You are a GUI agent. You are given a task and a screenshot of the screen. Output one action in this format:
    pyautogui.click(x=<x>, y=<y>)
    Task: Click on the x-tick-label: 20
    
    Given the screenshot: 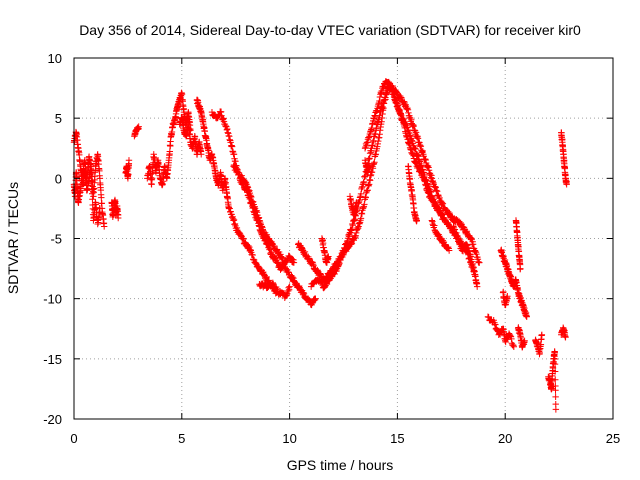 What is the action you would take?
    pyautogui.click(x=505, y=438)
    